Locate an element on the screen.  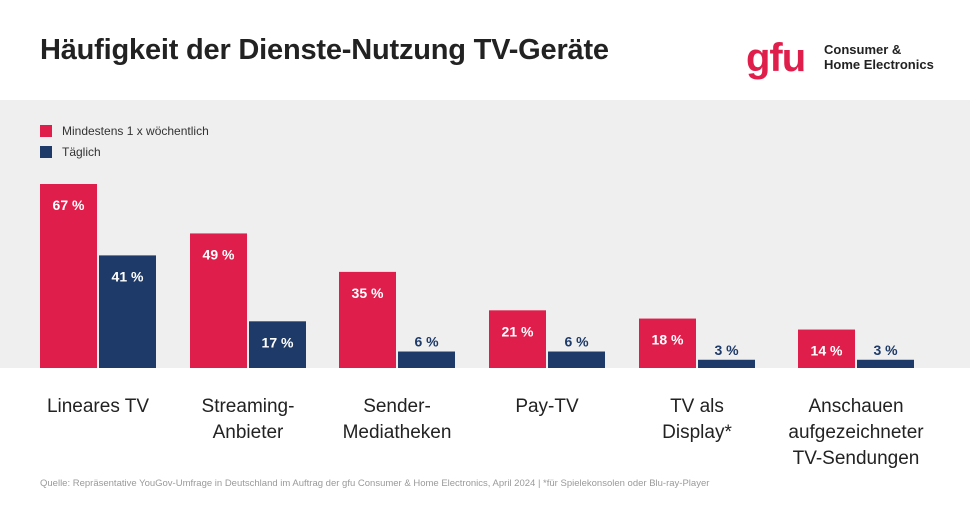
category-label-2: Sender- Mediatheken is located at coordinates (397, 419).